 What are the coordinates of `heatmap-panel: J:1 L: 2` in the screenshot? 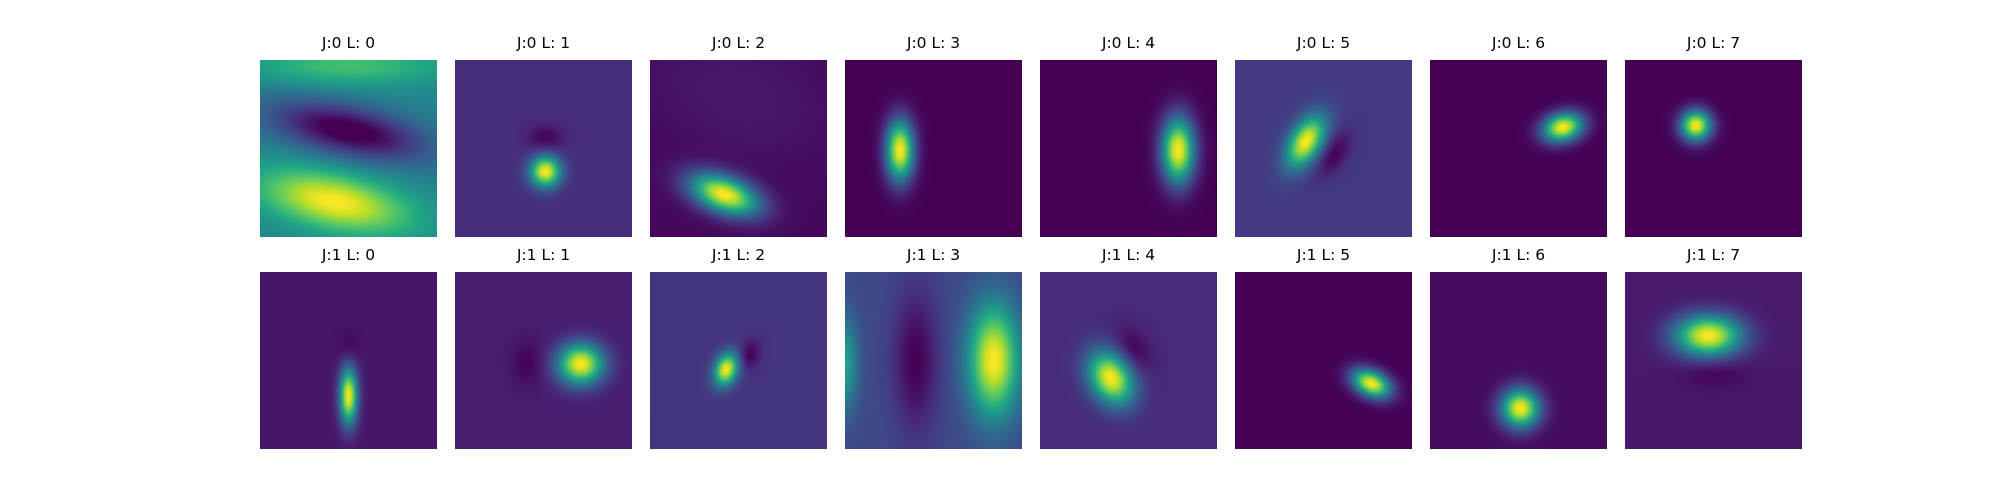 It's located at (738, 347).